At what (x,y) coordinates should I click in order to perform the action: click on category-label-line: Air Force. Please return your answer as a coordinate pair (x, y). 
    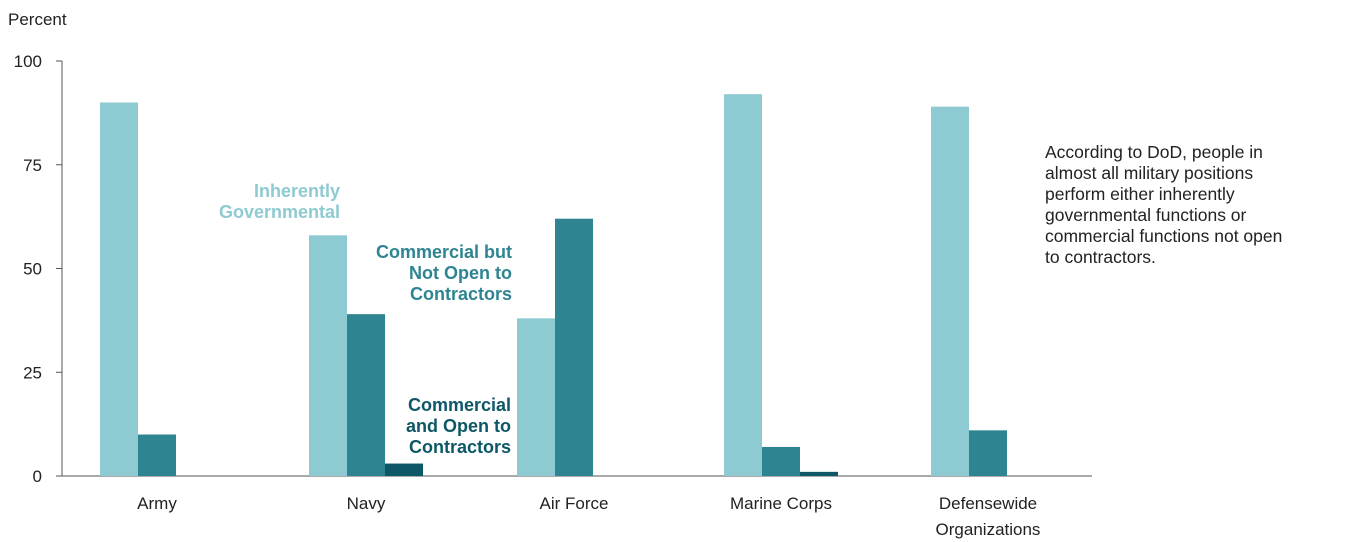
    Looking at the image, I should click on (574, 503).